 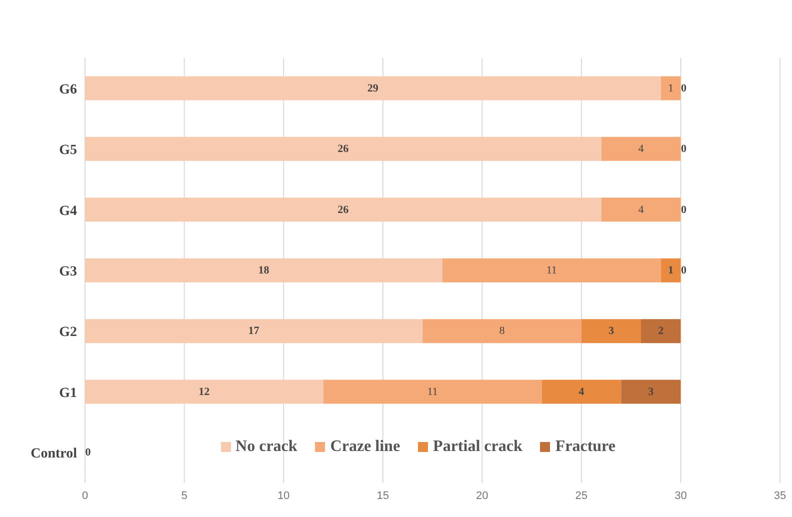 I want to click on x-tick-label: 15, so click(x=382, y=496).